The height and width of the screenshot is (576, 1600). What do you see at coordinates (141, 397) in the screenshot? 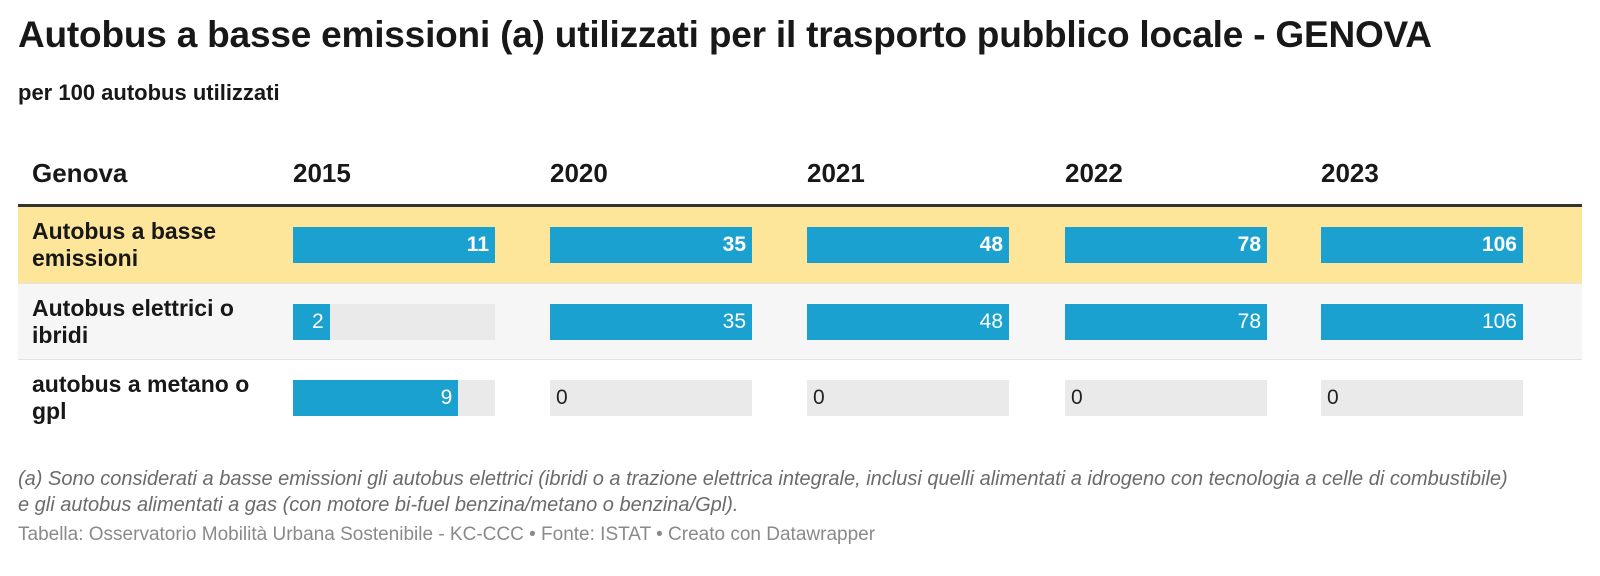
I see `row-label: autobus a metano o gpl` at bounding box center [141, 397].